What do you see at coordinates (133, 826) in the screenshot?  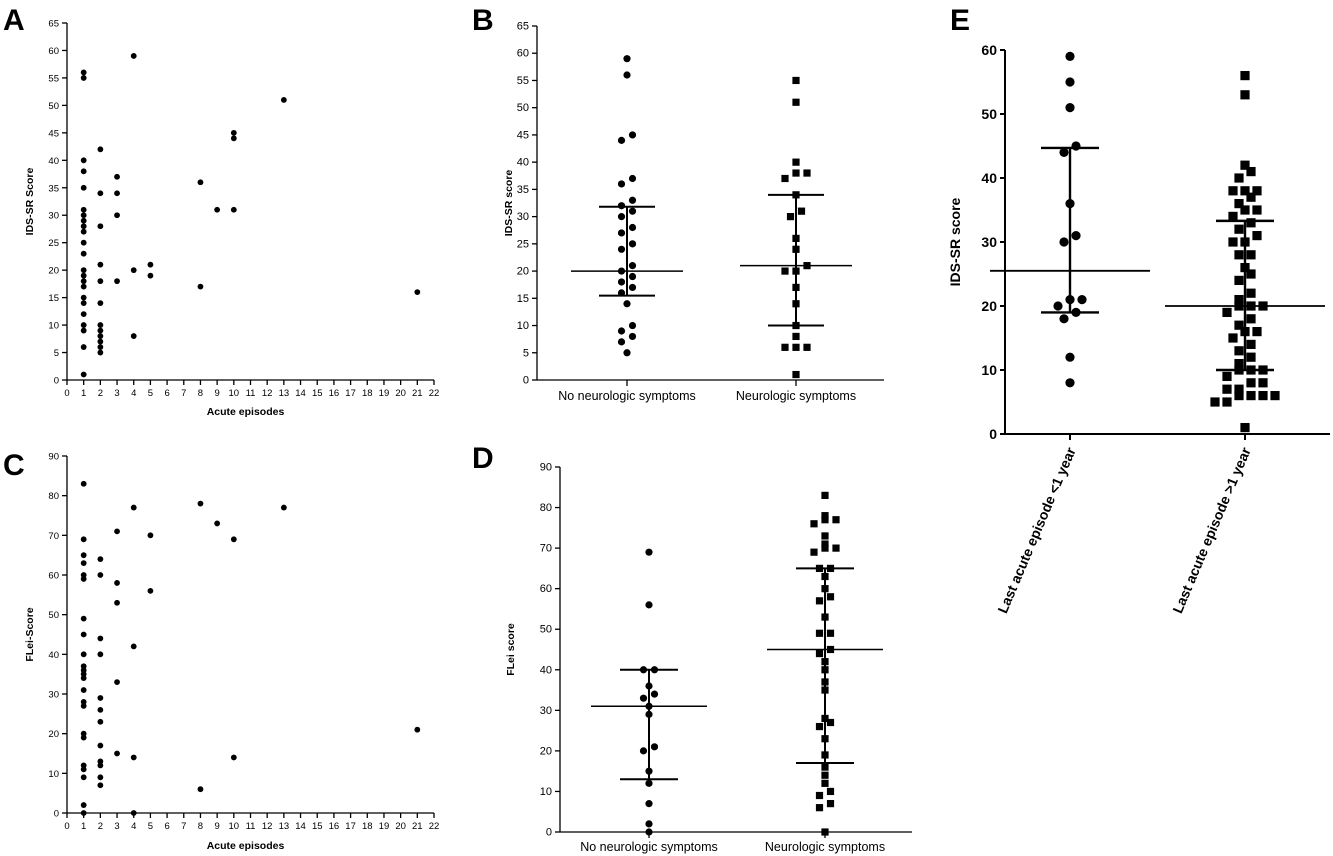 I see `x-tick-label: 4` at bounding box center [133, 826].